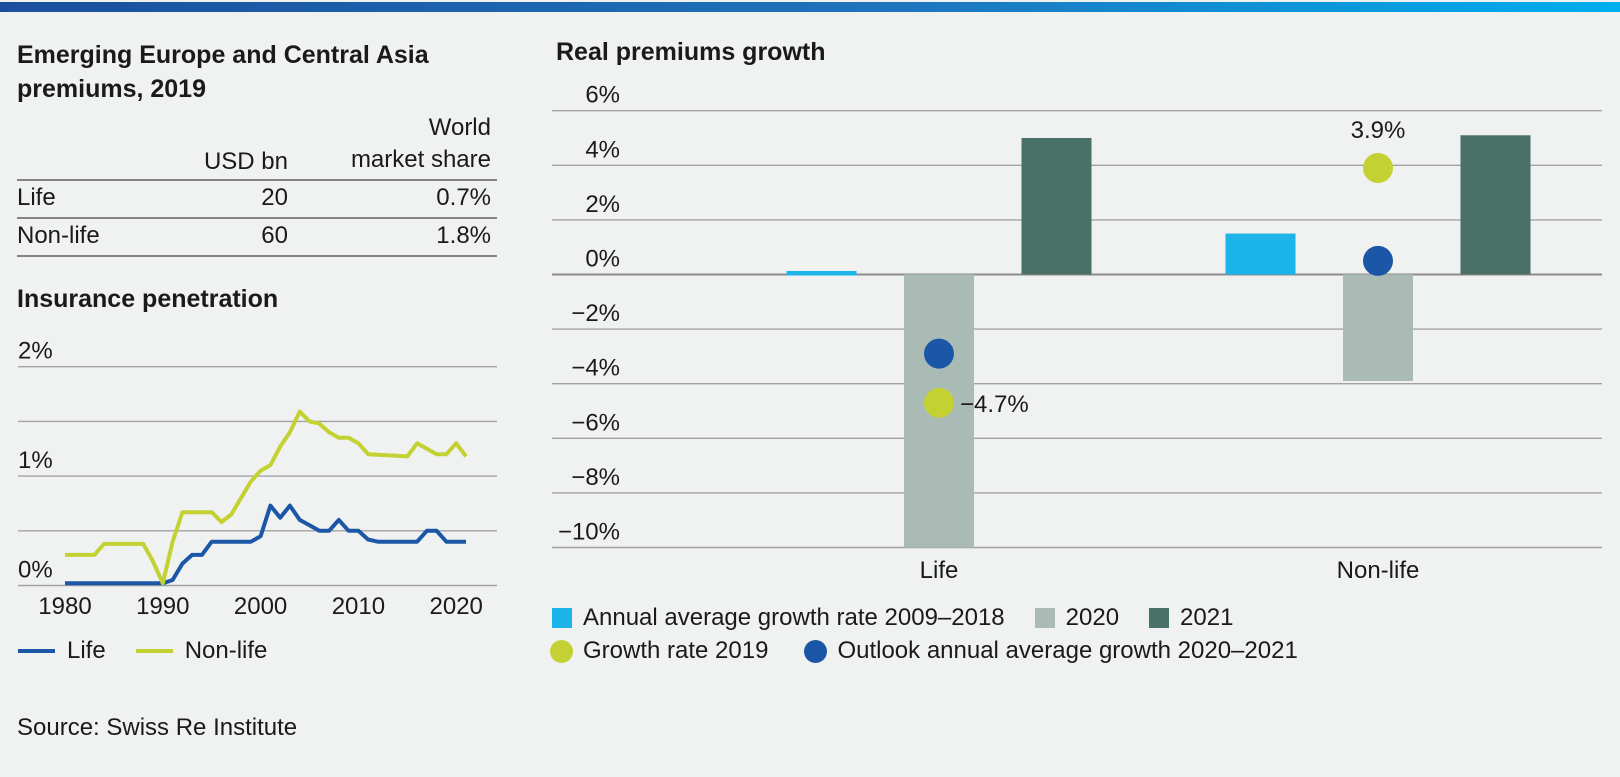 The width and height of the screenshot is (1620, 777). I want to click on legend-label: Life, so click(86, 650).